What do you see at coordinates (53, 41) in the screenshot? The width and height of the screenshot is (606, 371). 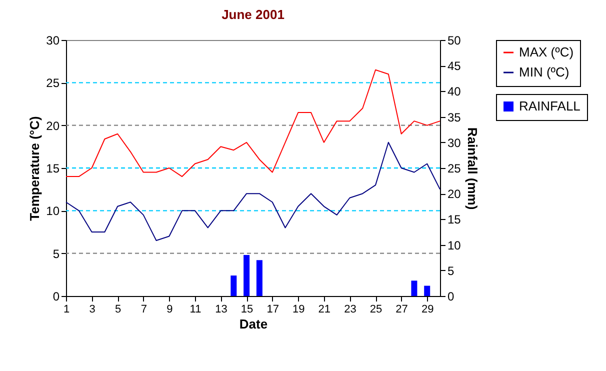 I see `y-tick-label: 30` at bounding box center [53, 41].